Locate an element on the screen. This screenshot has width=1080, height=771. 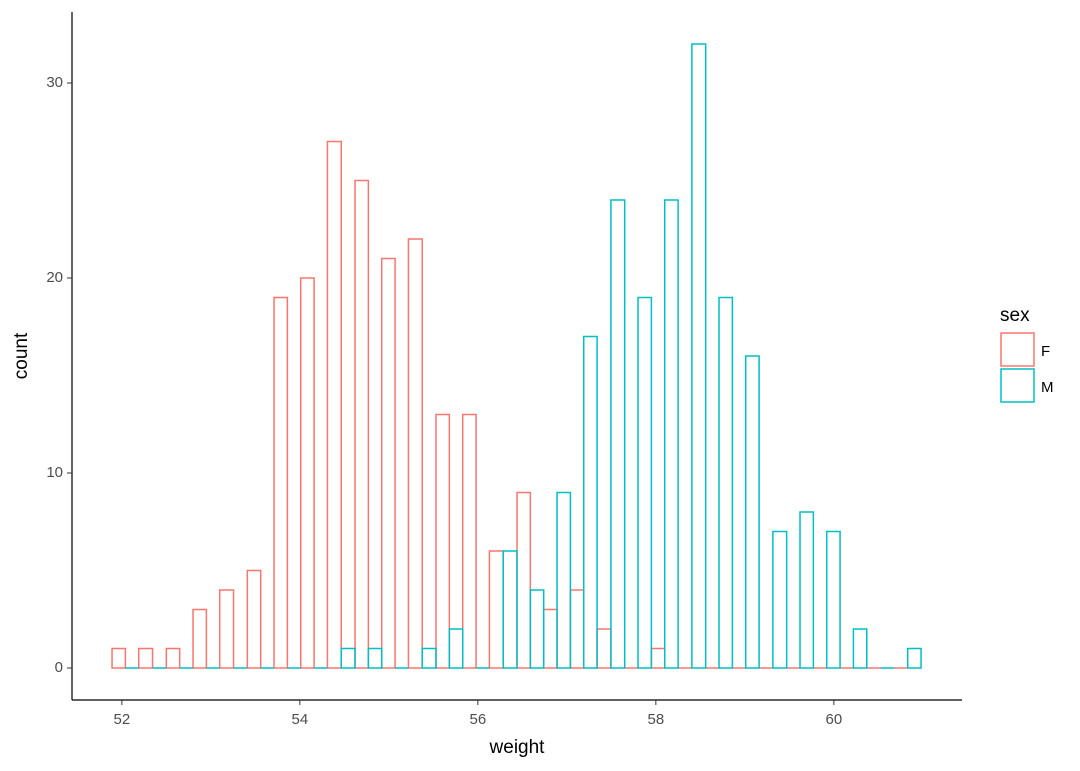
y-axis-title: count is located at coordinates (21, 355).